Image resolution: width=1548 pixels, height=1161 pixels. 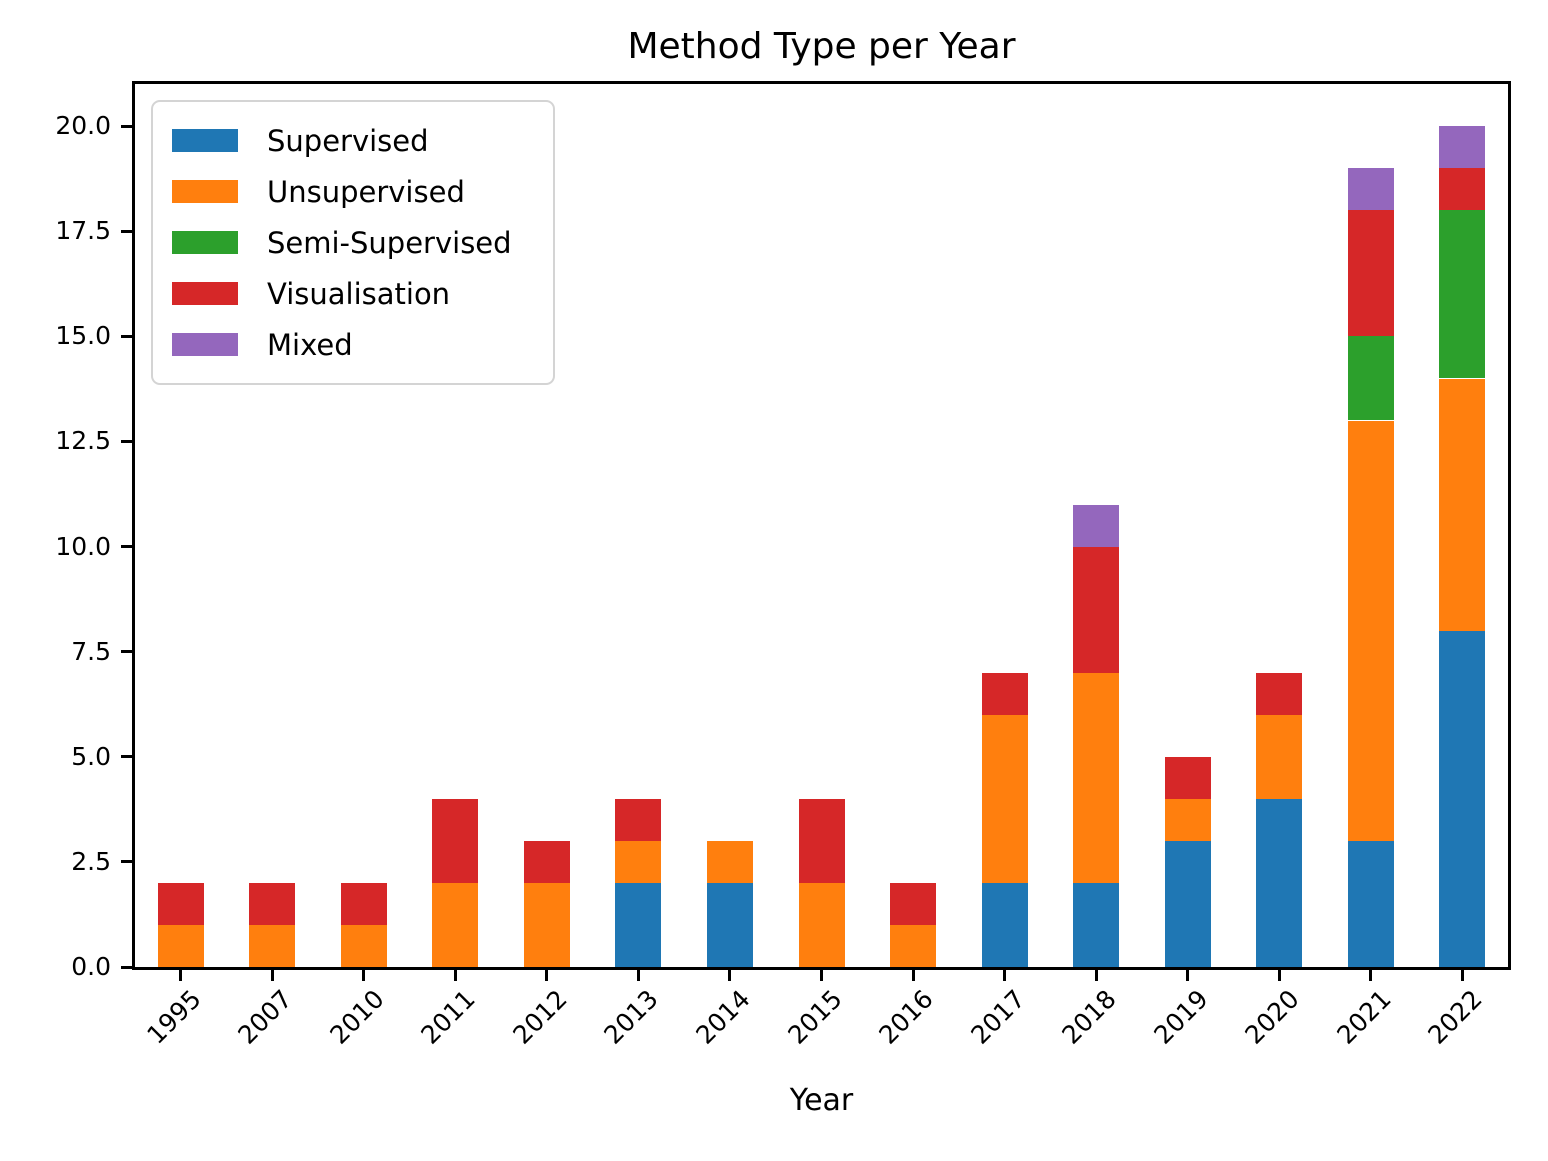 What do you see at coordinates (1371, 189) in the screenshot?
I see `bar-segment-2021-mixed` at bounding box center [1371, 189].